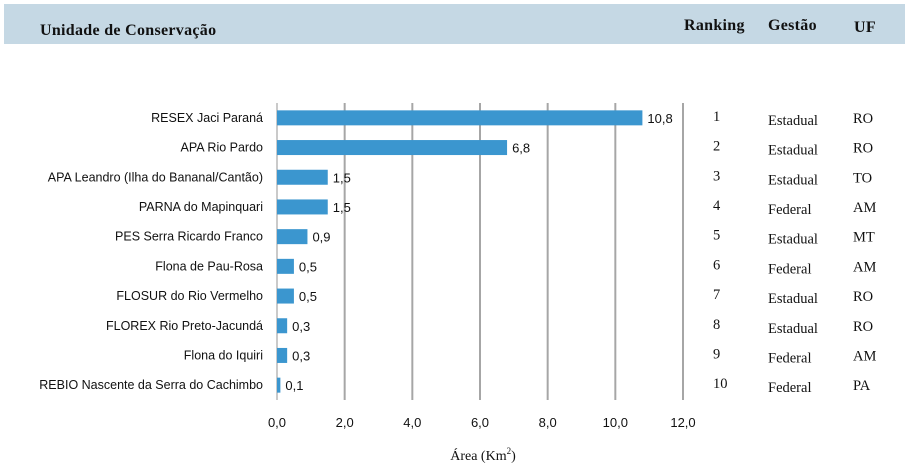 This screenshot has width=909, height=472. What do you see at coordinates (207, 118) in the screenshot?
I see `category-label: RESEX Jaci Paraná` at bounding box center [207, 118].